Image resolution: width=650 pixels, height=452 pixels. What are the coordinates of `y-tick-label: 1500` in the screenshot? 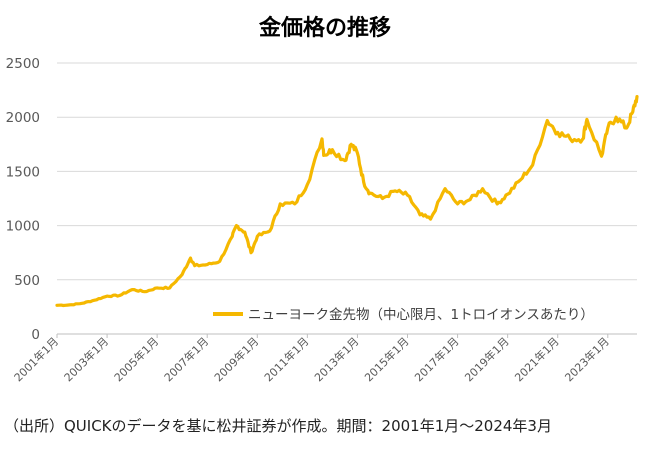 It's located at (23, 172).